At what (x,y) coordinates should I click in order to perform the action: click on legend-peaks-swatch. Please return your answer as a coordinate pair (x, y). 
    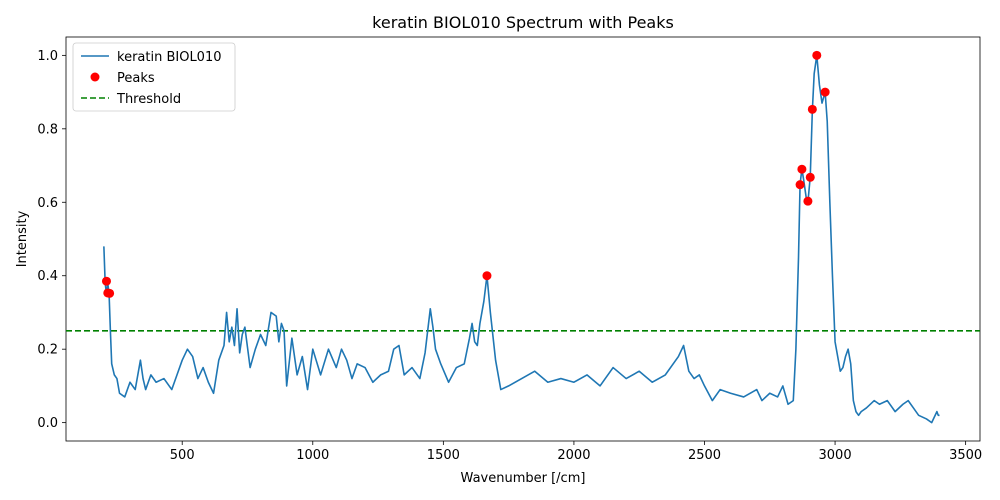
    Looking at the image, I should click on (95, 77).